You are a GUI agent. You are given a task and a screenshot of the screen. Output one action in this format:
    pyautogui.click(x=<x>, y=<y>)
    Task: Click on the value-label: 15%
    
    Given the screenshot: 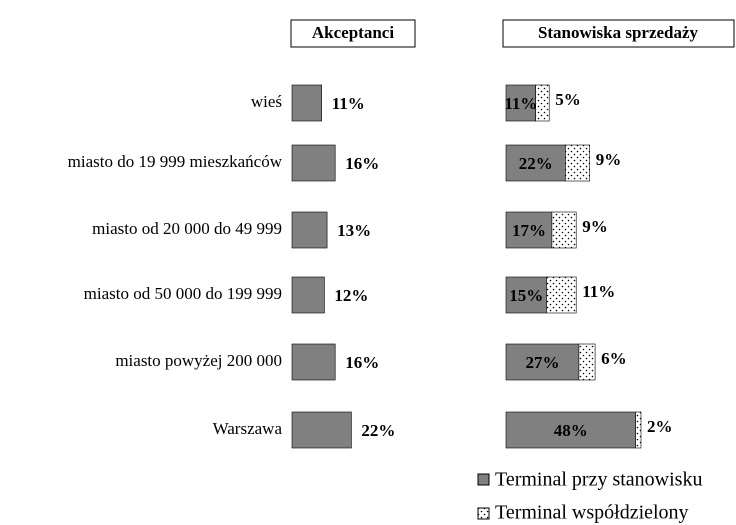 What is the action you would take?
    pyautogui.click(x=526, y=295)
    